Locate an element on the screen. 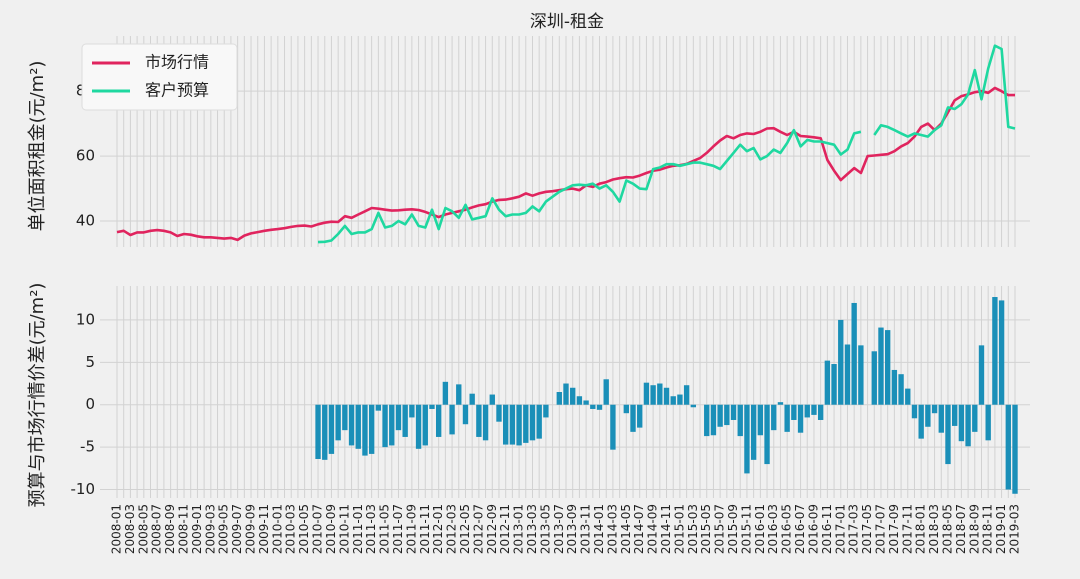  x-tick-label: 2011-09 is located at coordinates (411, 529).